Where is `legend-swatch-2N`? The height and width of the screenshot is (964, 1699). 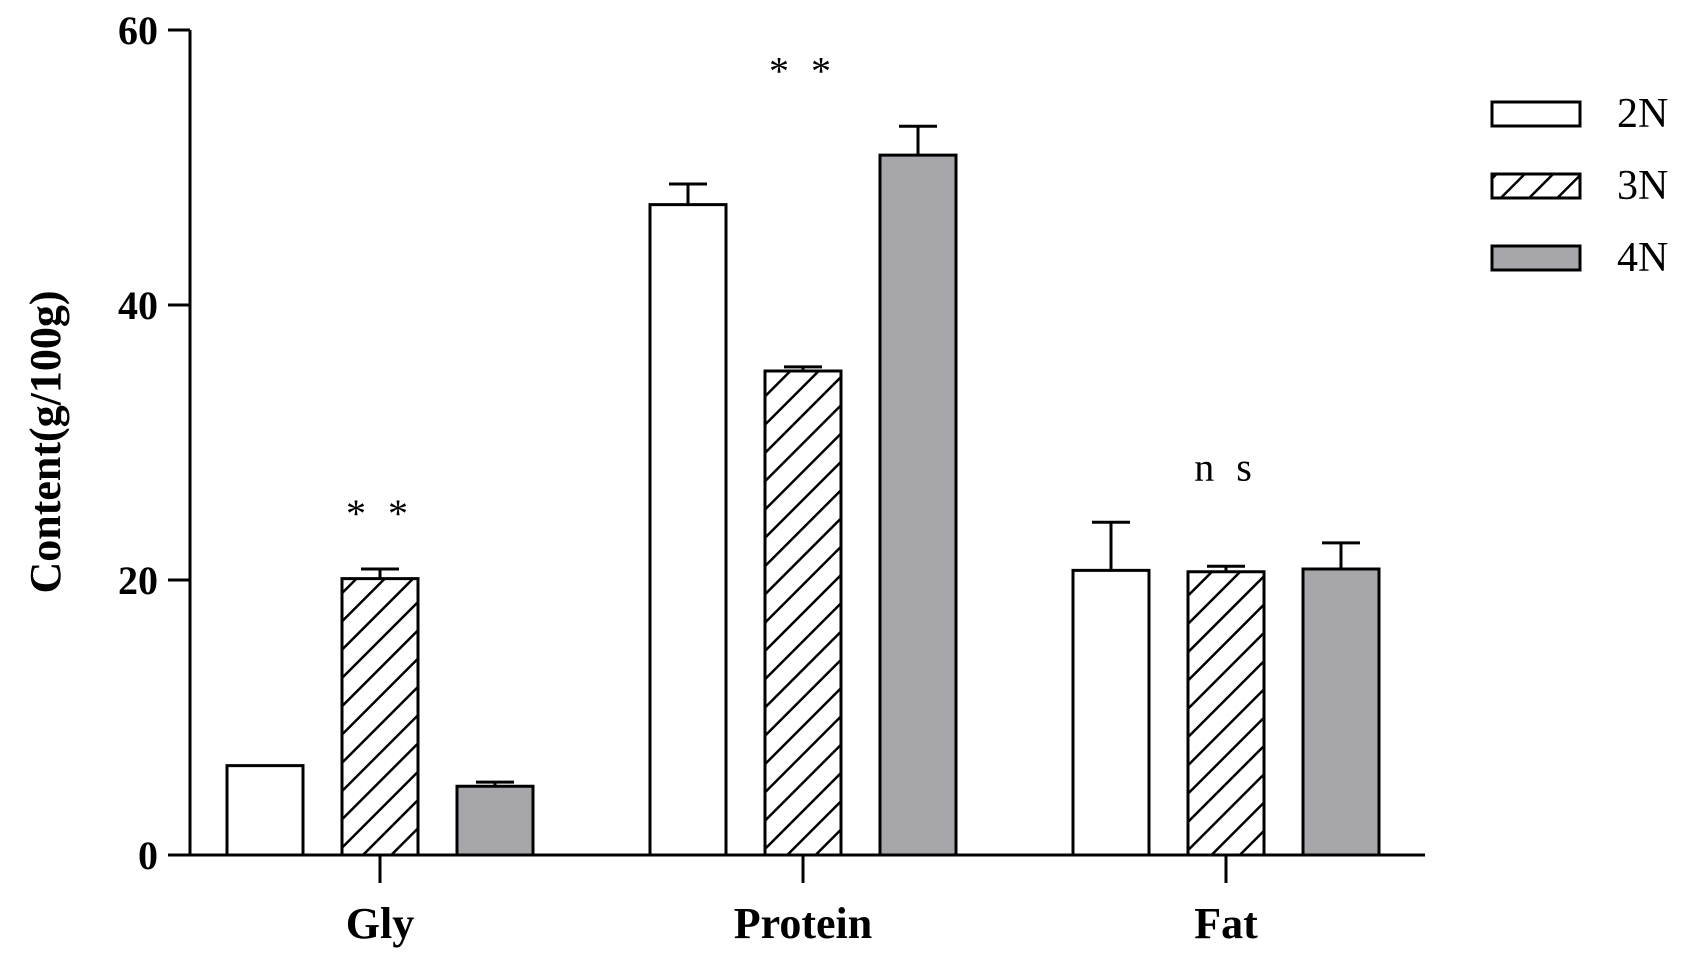
legend-swatch-2N is located at coordinates (1536, 114).